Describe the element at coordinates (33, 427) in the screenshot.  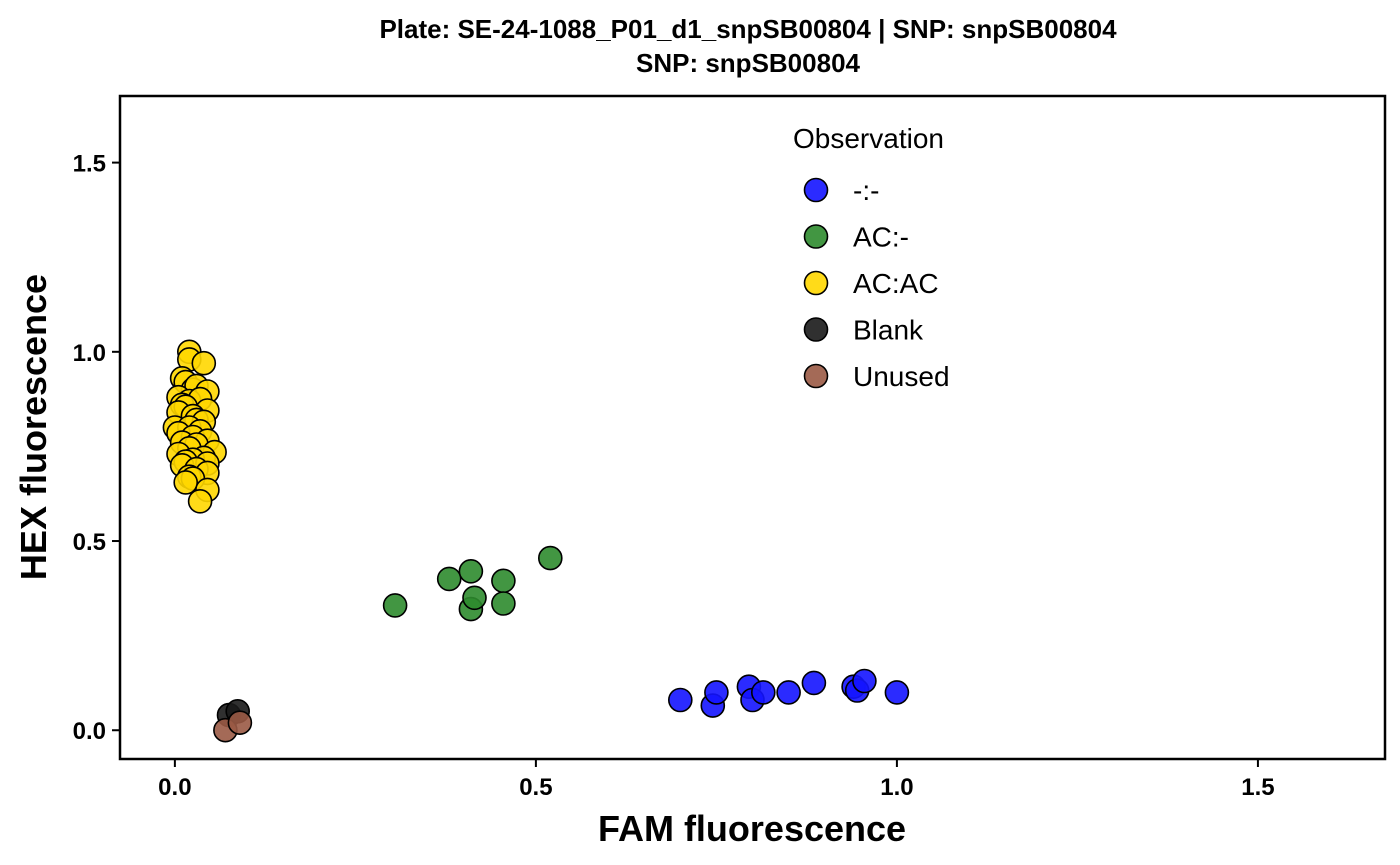
I see `y-axis-title: HEX fluorescence` at that location.